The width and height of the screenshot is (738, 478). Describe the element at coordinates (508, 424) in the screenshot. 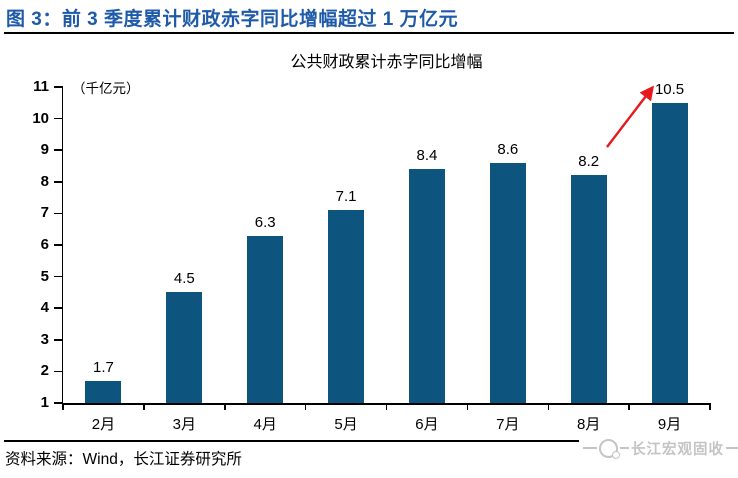

I see `x-tick-label: 7月` at that location.